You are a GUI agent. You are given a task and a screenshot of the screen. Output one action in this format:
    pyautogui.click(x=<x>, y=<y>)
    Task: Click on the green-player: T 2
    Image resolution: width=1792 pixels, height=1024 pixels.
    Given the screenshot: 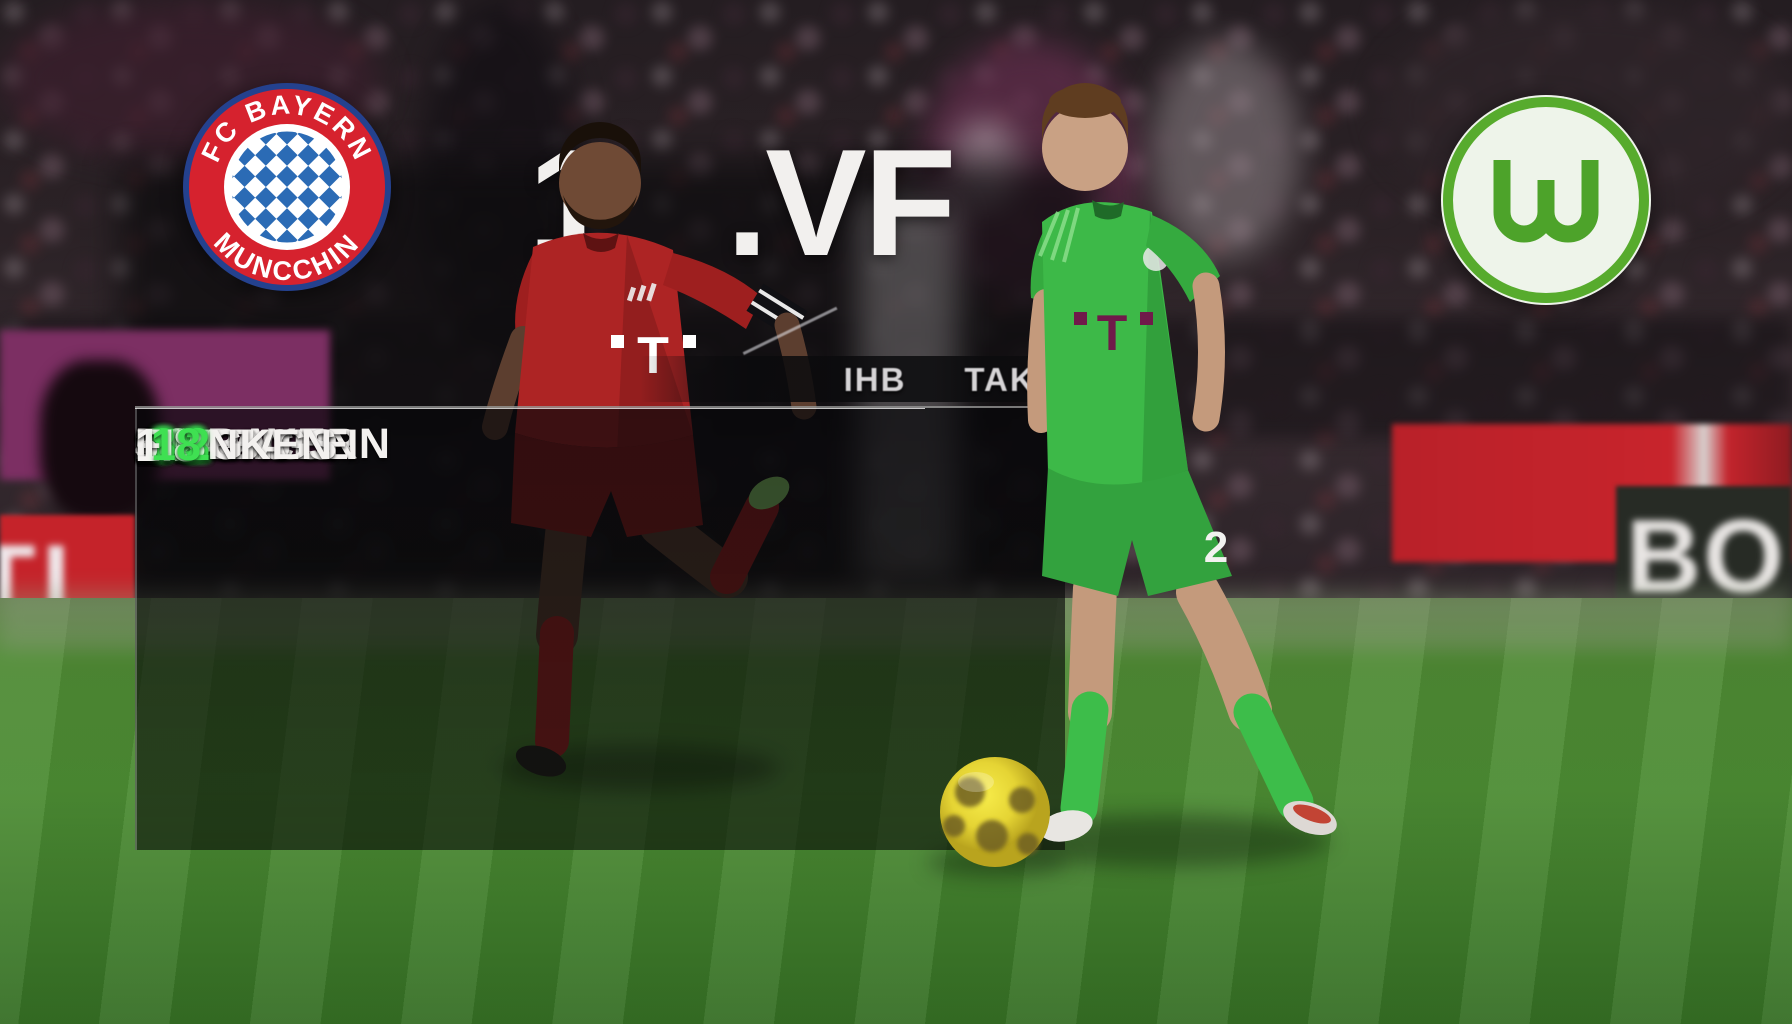 What is the action you would take?
    pyautogui.click(x=1182, y=462)
    